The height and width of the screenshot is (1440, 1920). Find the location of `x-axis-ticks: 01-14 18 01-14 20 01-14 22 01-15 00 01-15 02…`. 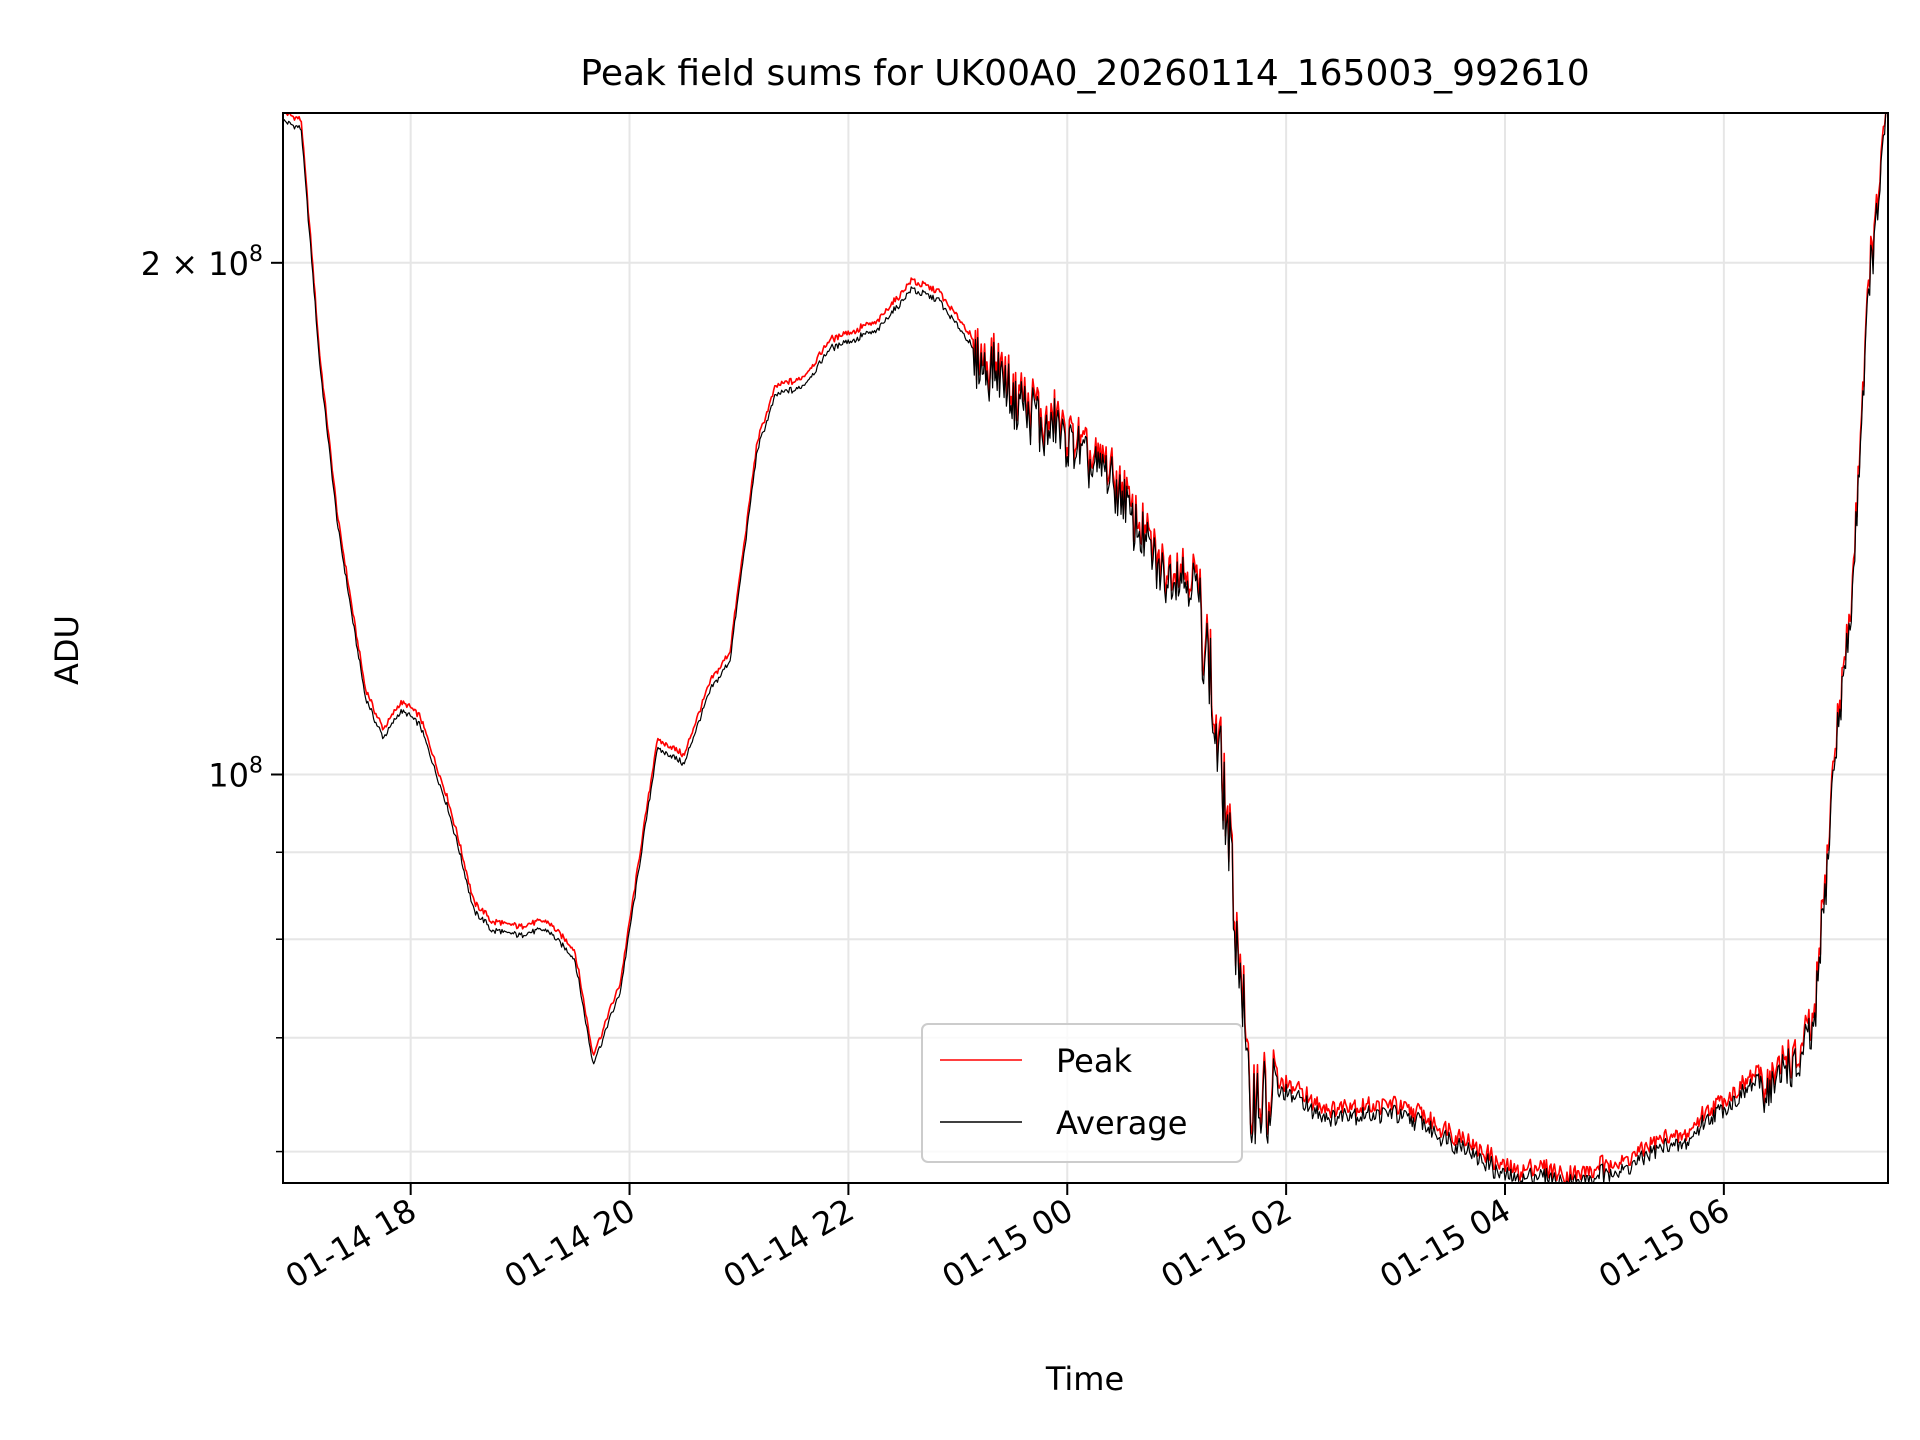

x-axis-ticks: 01-14 18 01-14 20 01-14 22 01-15 00 01-15 02… is located at coordinates (1007, 1239).